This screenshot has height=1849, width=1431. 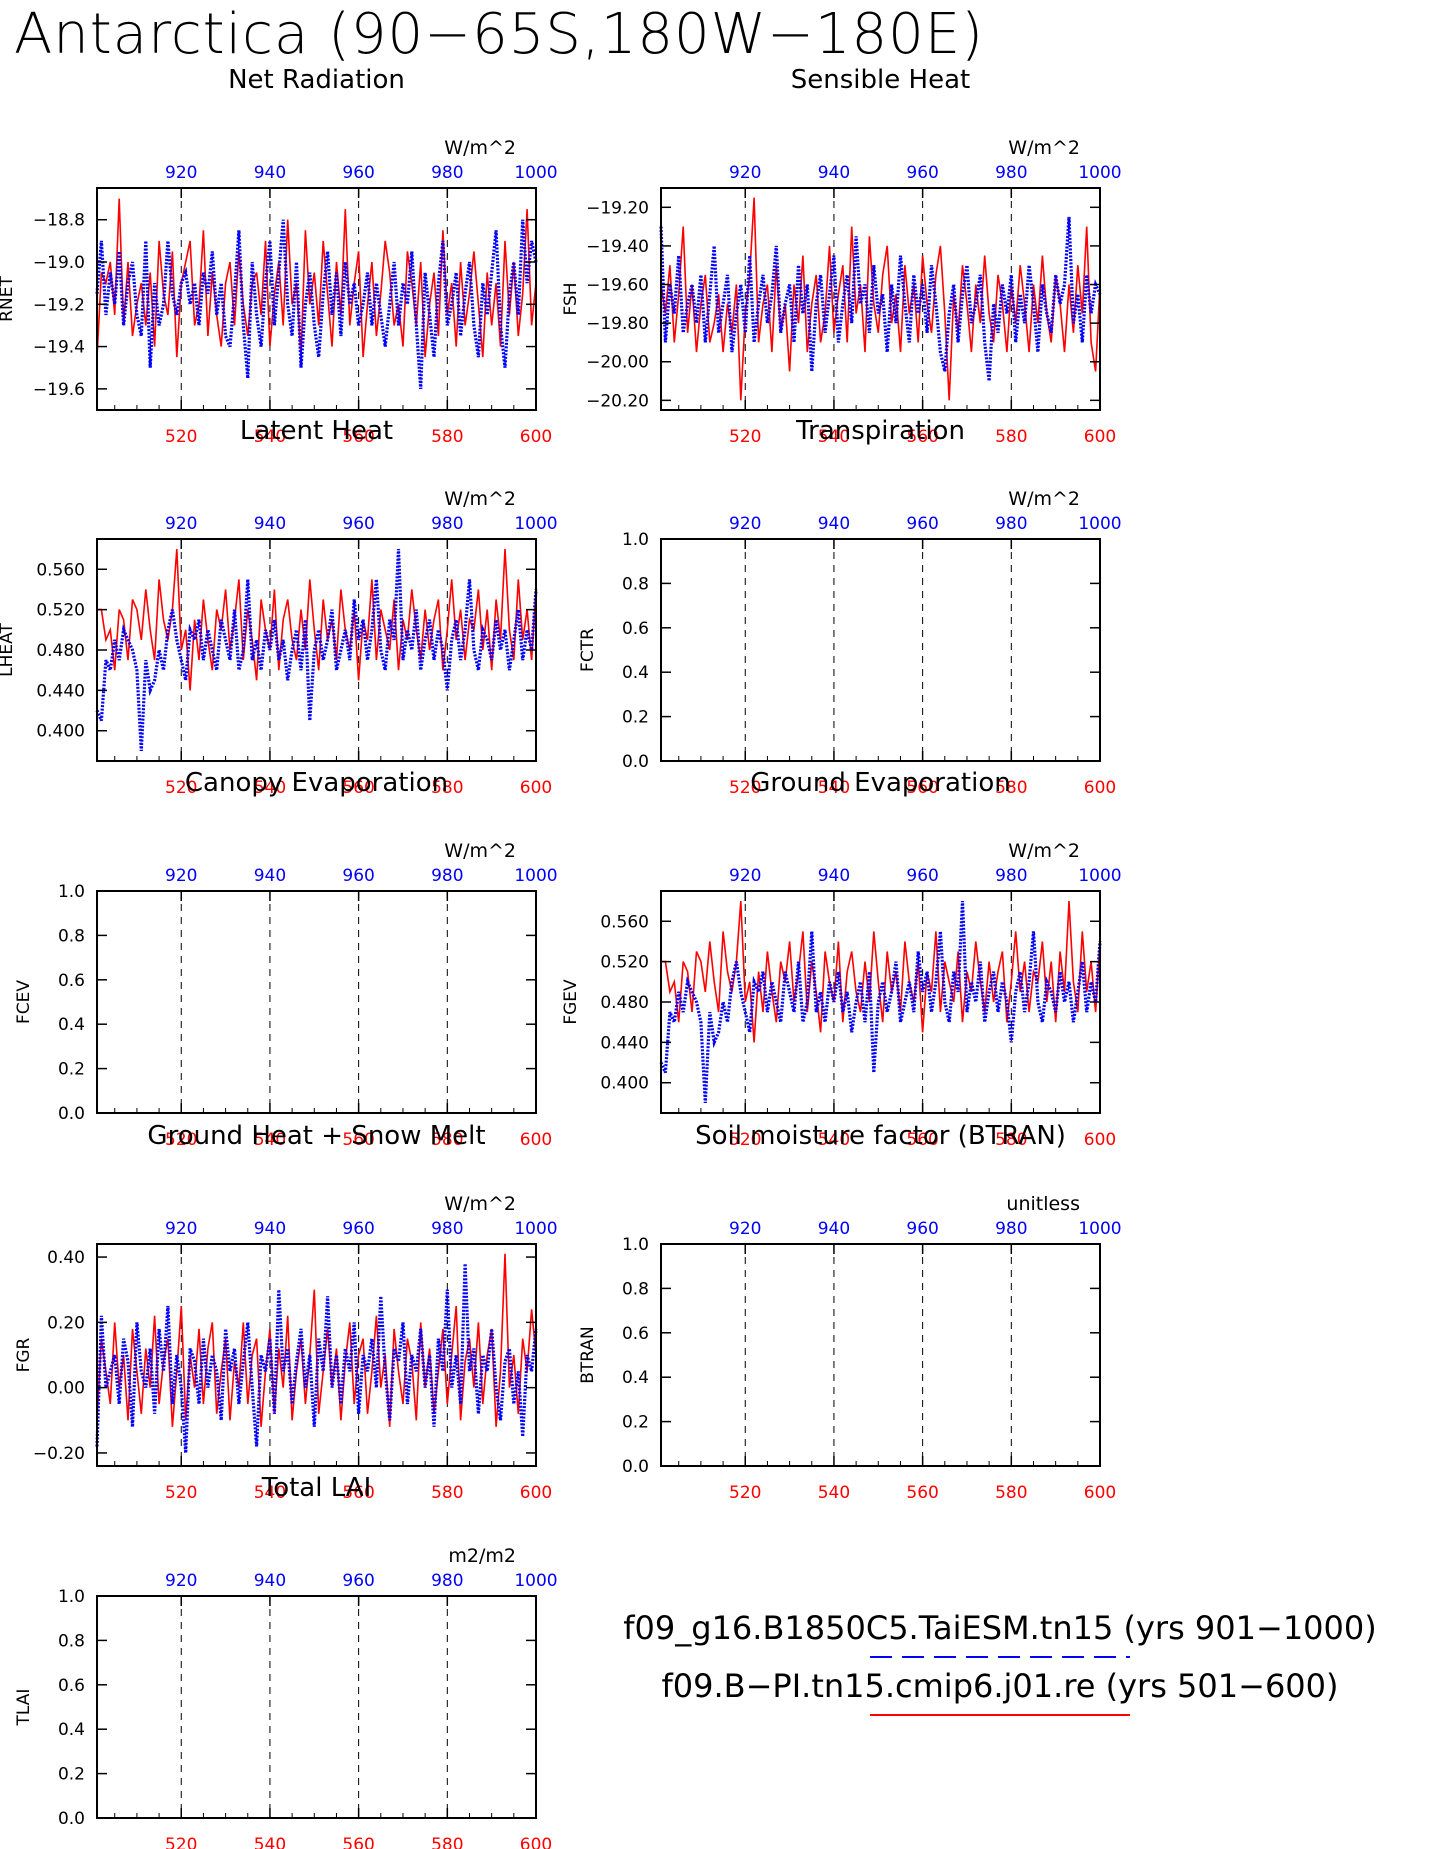 I want to click on legend-line-blue, so click(x=1000, y=1657).